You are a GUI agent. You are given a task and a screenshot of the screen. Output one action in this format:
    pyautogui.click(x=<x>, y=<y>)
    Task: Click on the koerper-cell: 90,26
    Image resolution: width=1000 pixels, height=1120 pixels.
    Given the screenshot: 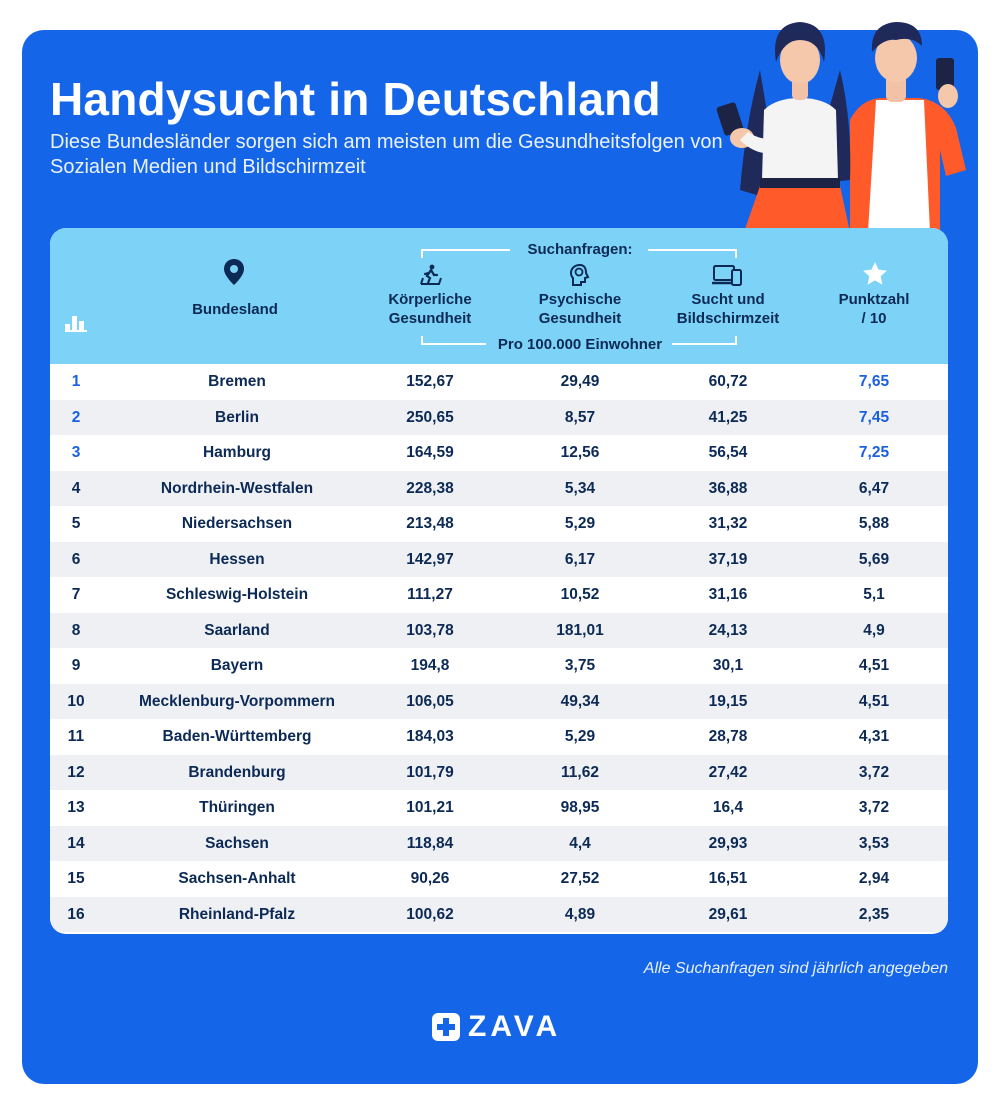 What is the action you would take?
    pyautogui.click(x=430, y=878)
    